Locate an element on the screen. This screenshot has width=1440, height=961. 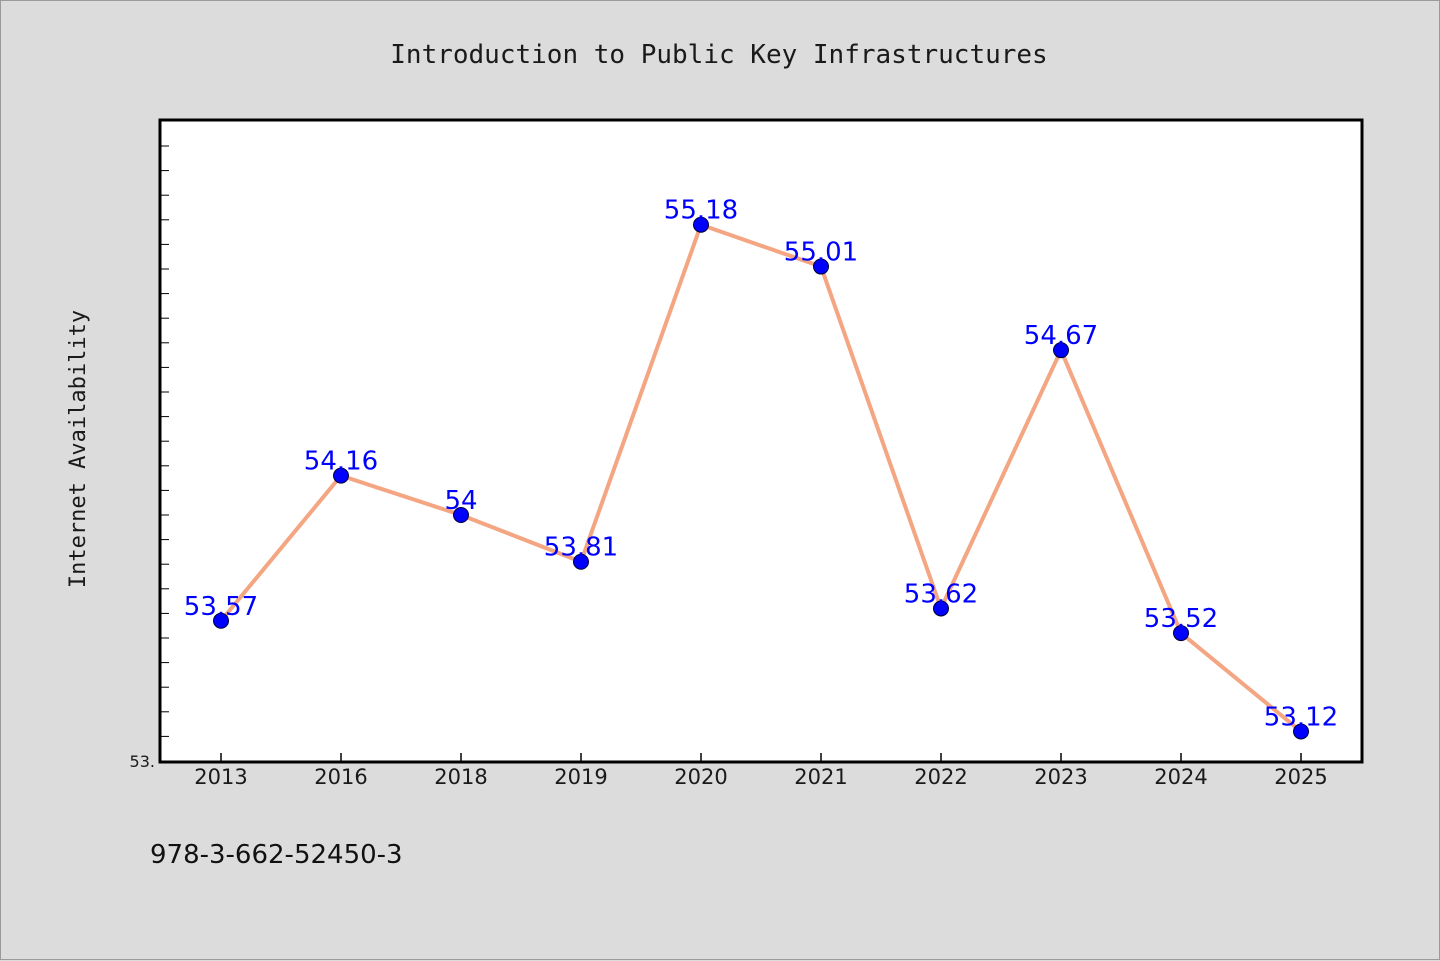
data-label: 53.62 is located at coordinates (941, 594).